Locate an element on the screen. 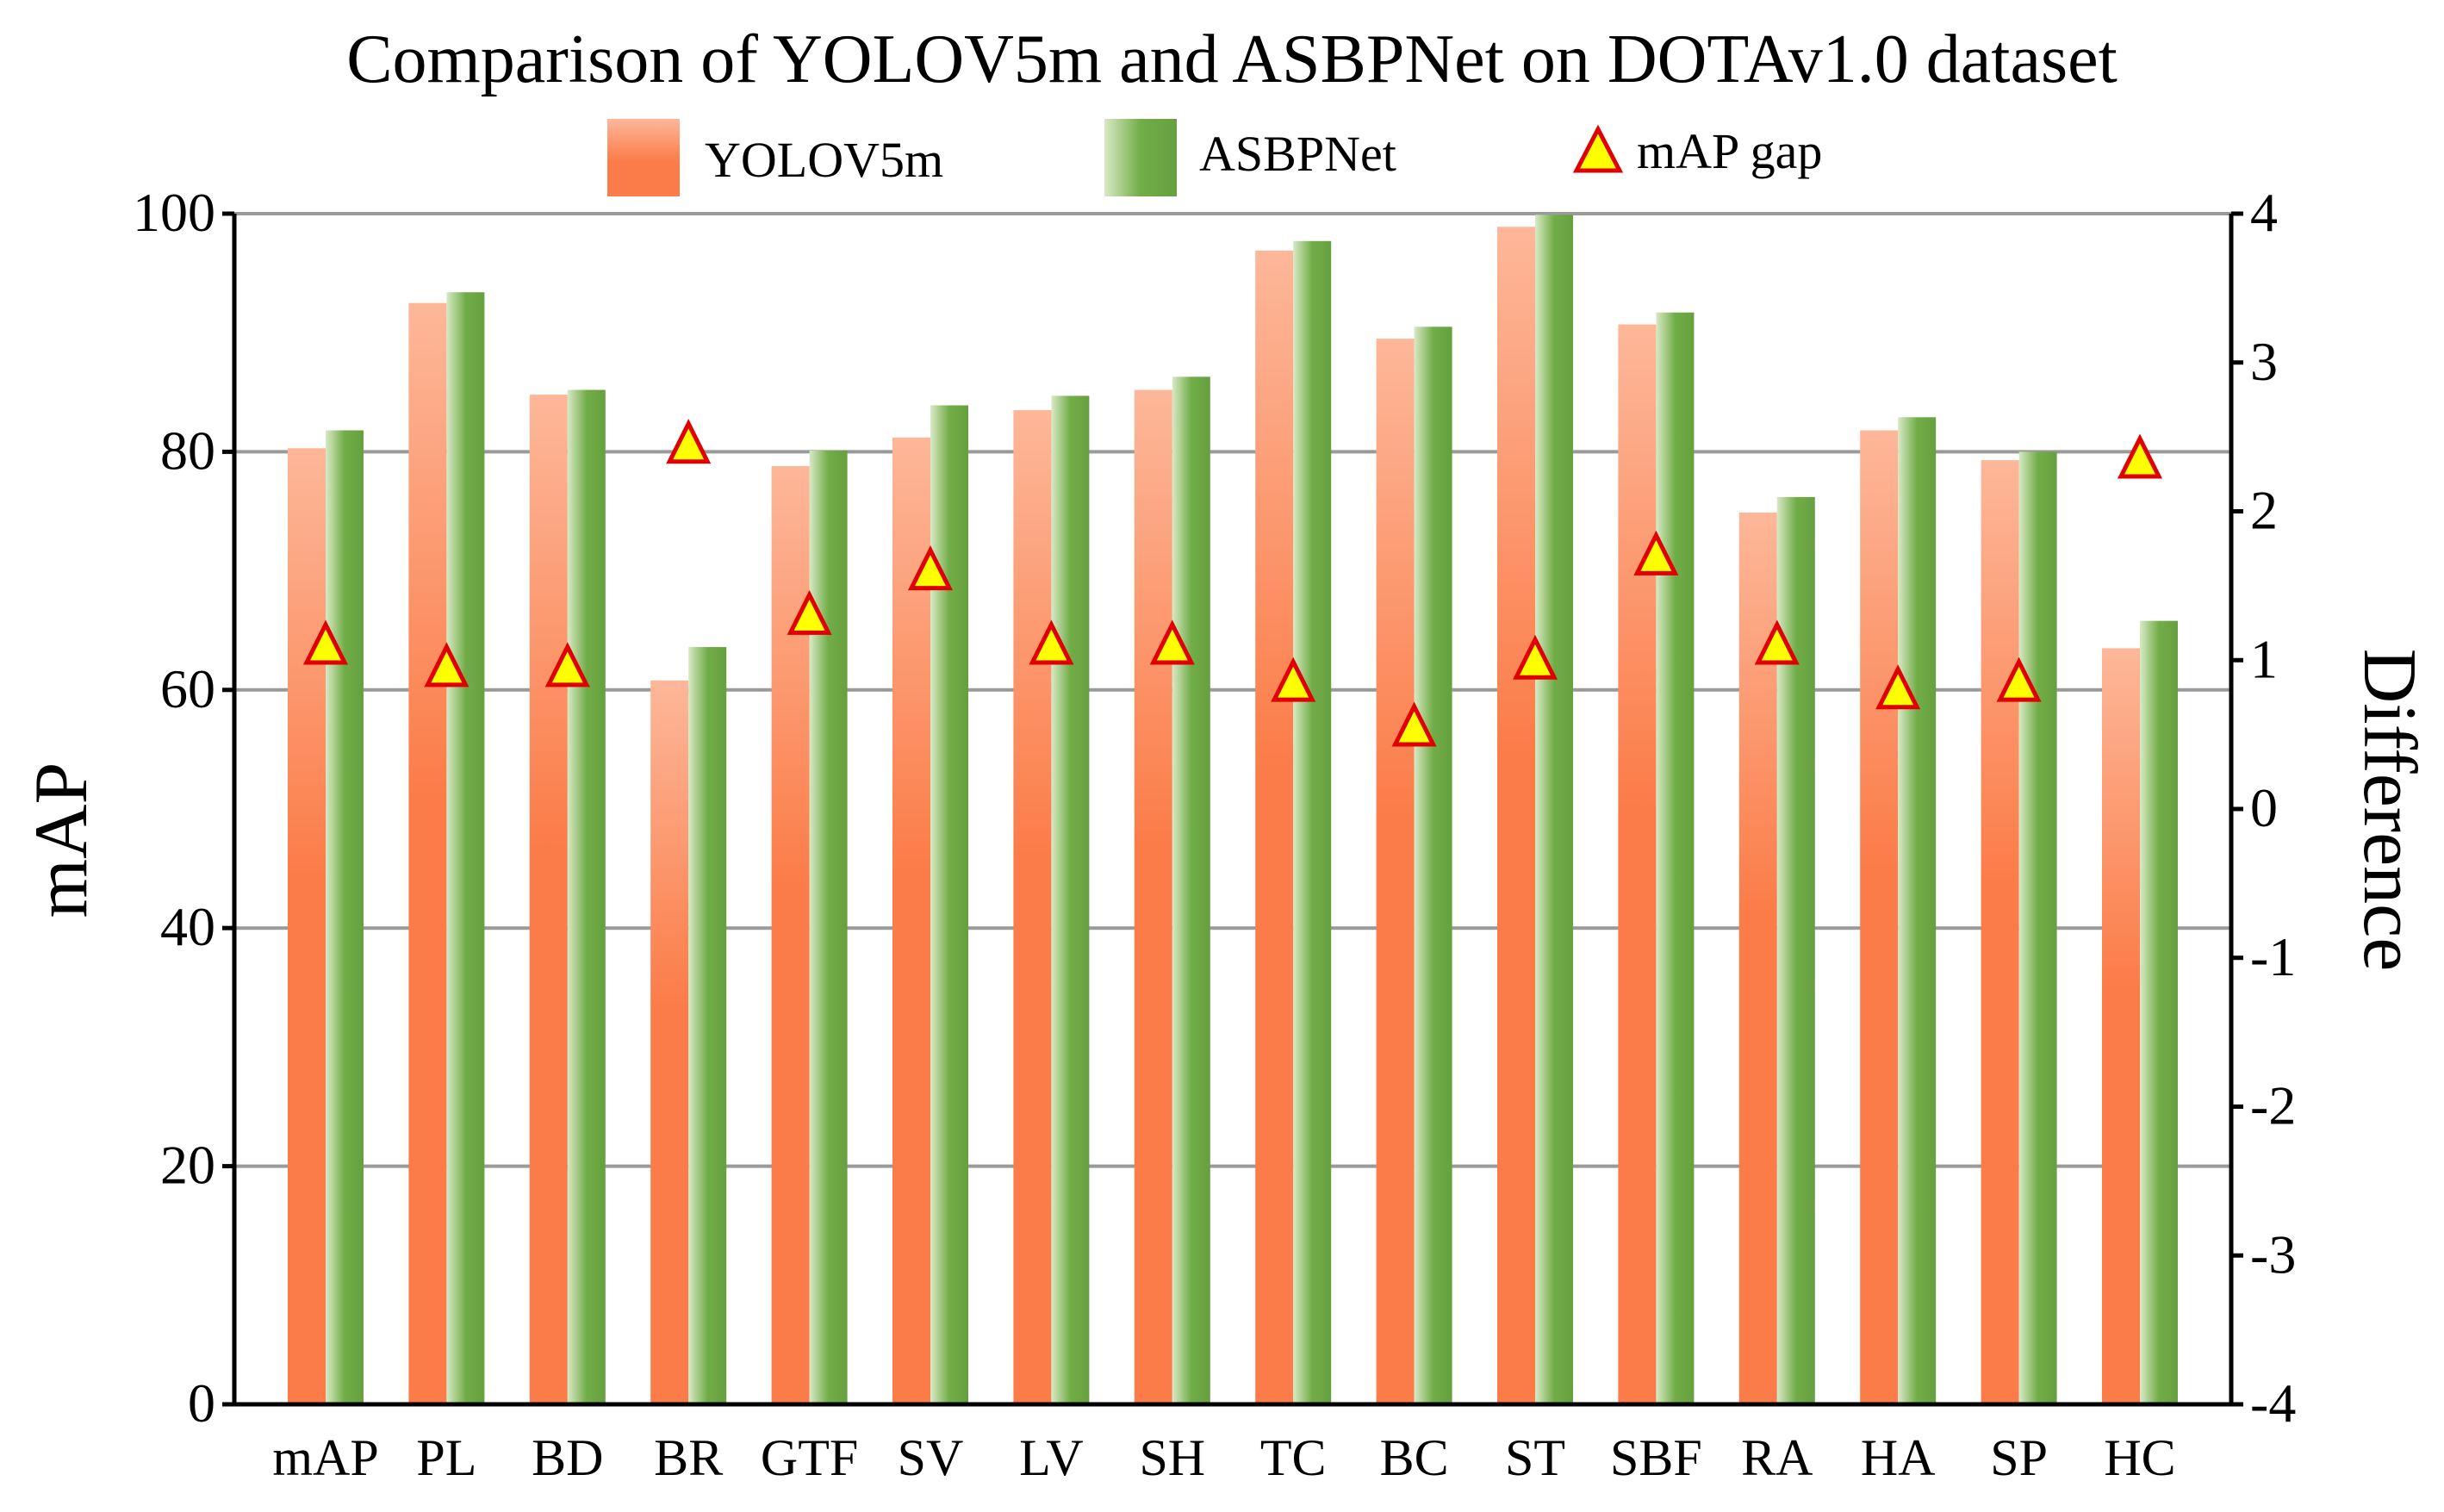 The height and width of the screenshot is (1512, 2444). gap-marker-SBF is located at coordinates (1656, 553).